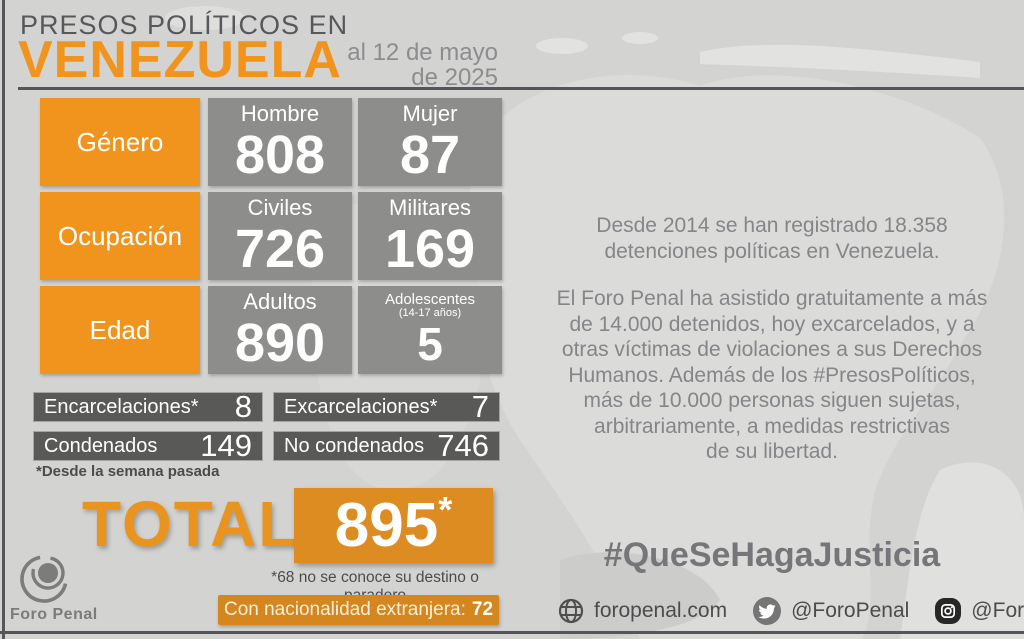 The height and width of the screenshot is (639, 1024). I want to click on cell-hombre: Hombre 808, so click(280, 142).